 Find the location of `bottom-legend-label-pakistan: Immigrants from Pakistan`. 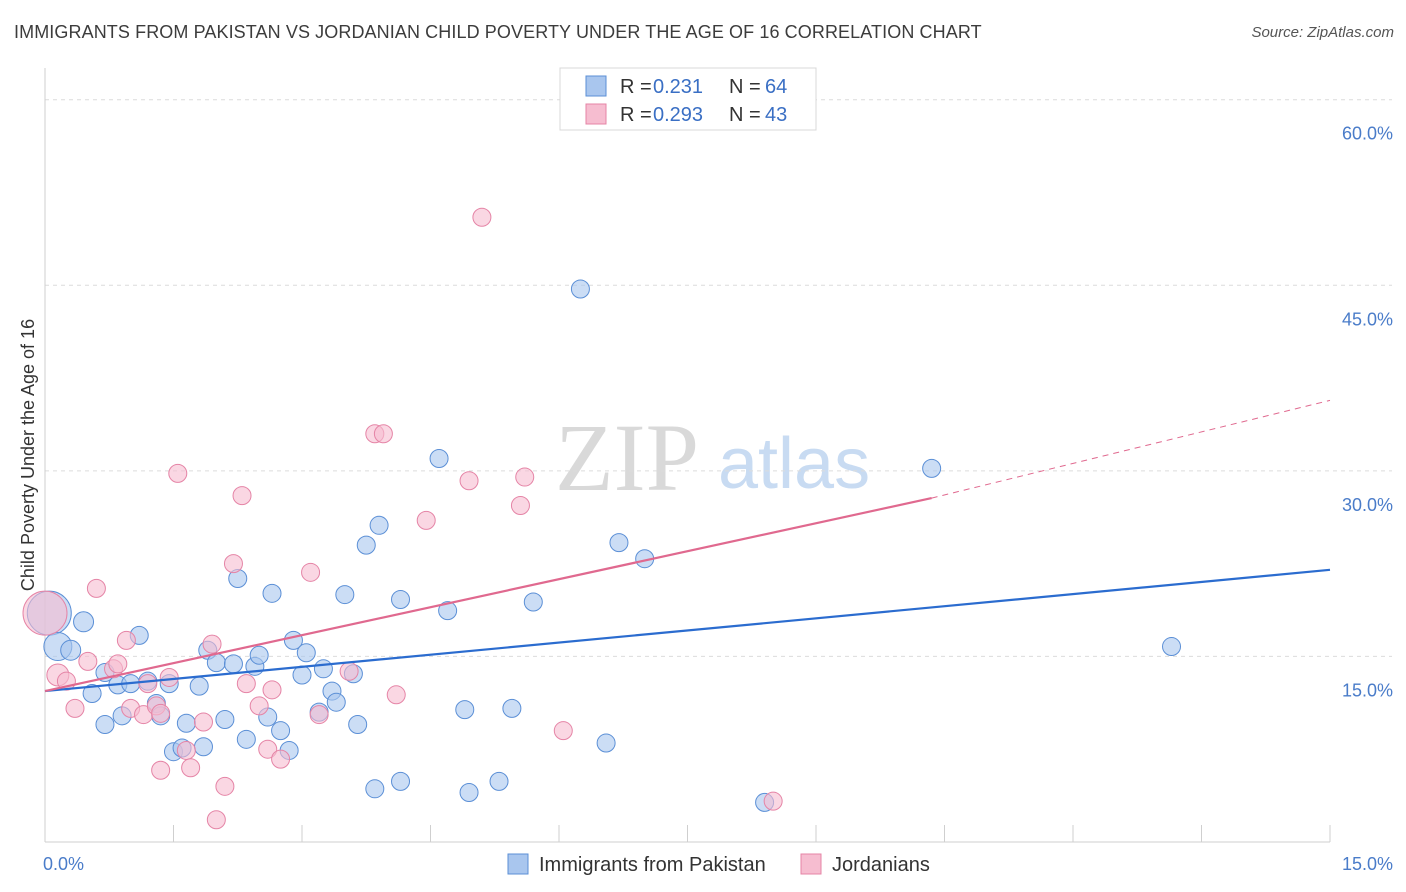

bottom-legend-label-pakistan: Immigrants from Pakistan is located at coordinates (652, 865).